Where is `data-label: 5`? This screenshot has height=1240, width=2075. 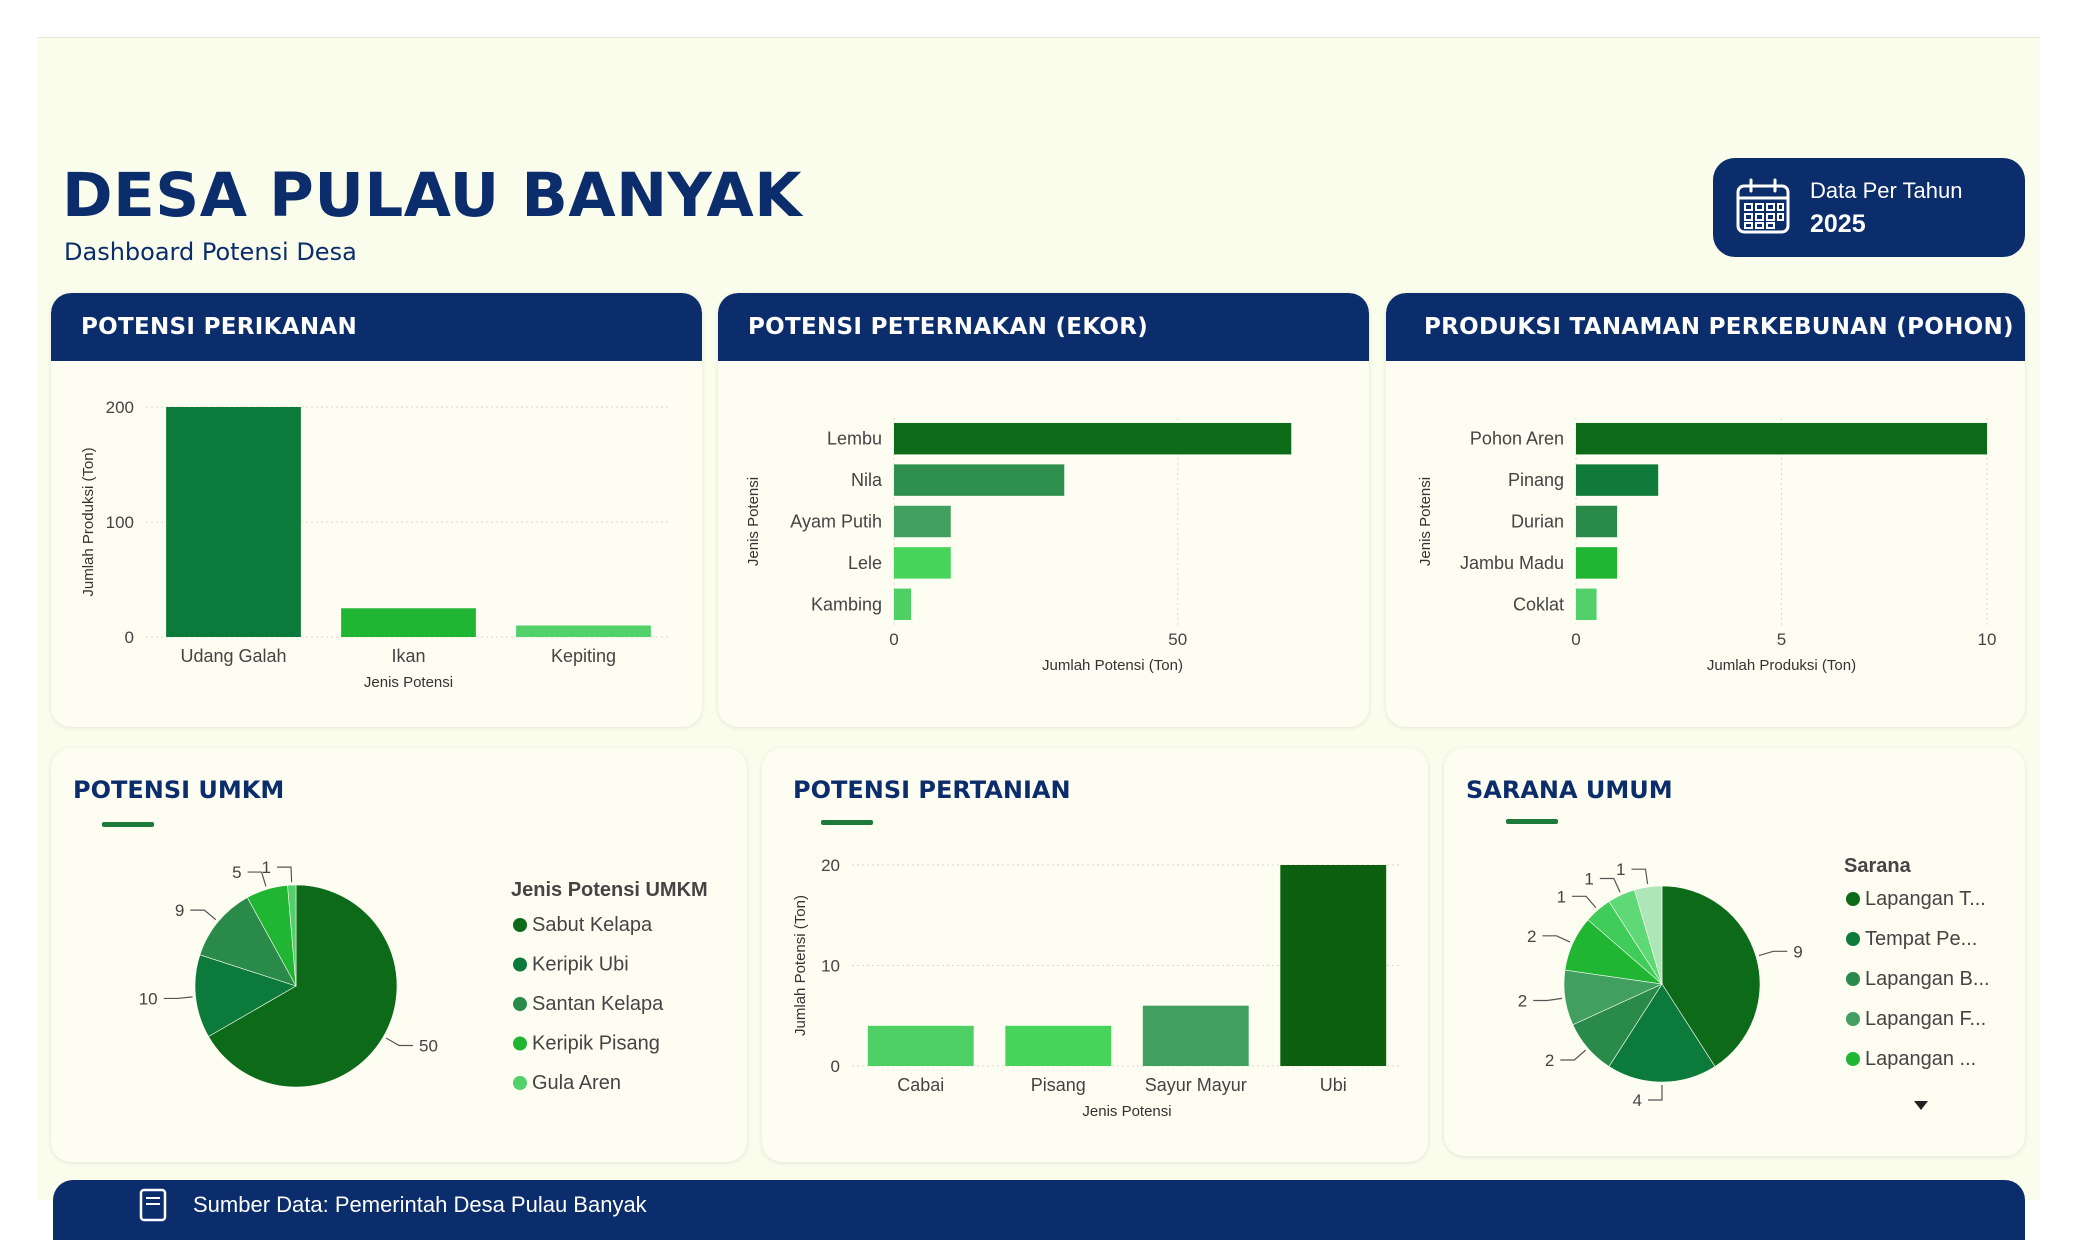
data-label: 5 is located at coordinates (236, 872).